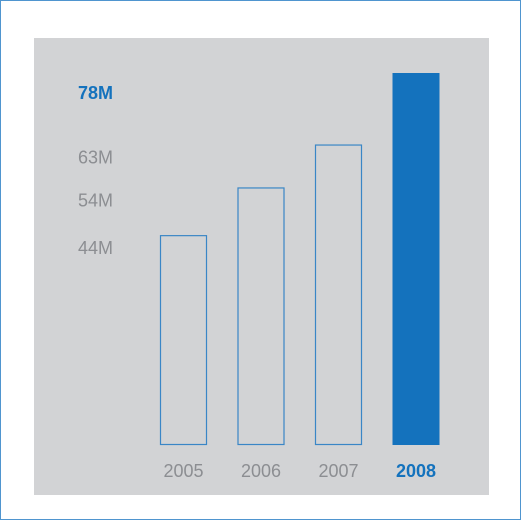  Describe the element at coordinates (183, 471) in the screenshot. I see `category-label-2005: 2005` at that location.